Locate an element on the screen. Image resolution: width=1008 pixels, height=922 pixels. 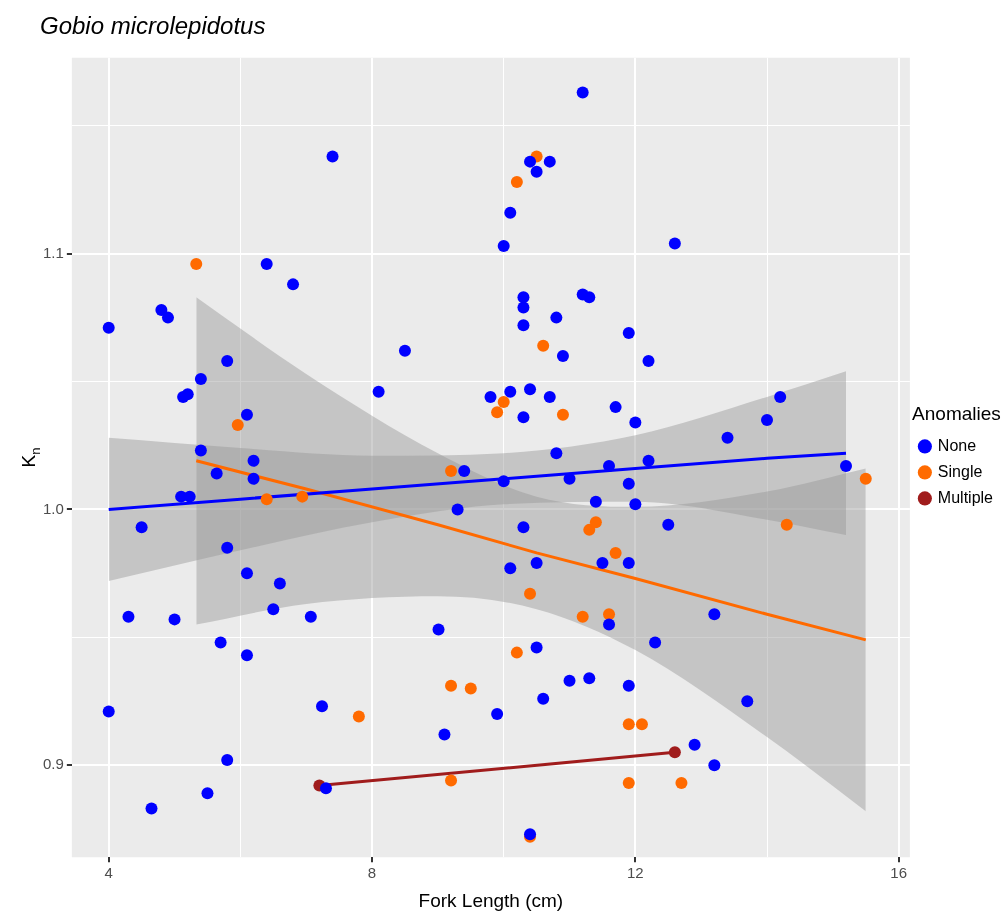
legend-title: Anomalies is located at coordinates (956, 414).